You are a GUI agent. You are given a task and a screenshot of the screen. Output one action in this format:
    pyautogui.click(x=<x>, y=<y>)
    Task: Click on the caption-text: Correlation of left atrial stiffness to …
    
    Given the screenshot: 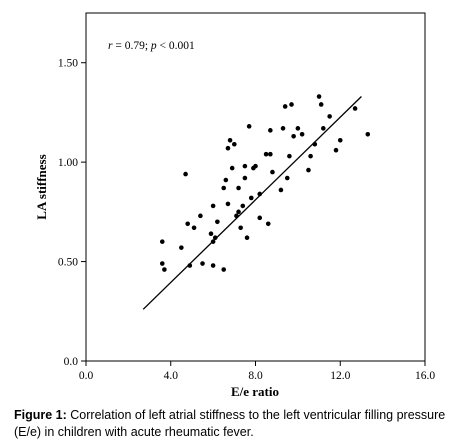 What is the action you would take?
    pyautogui.click(x=230, y=423)
    